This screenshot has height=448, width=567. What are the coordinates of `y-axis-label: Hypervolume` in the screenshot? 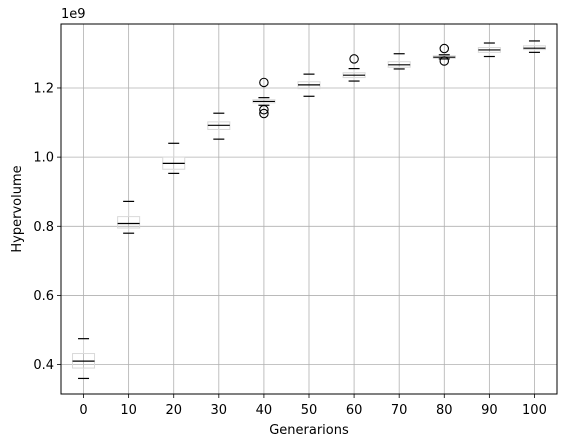 It's located at (17, 208).